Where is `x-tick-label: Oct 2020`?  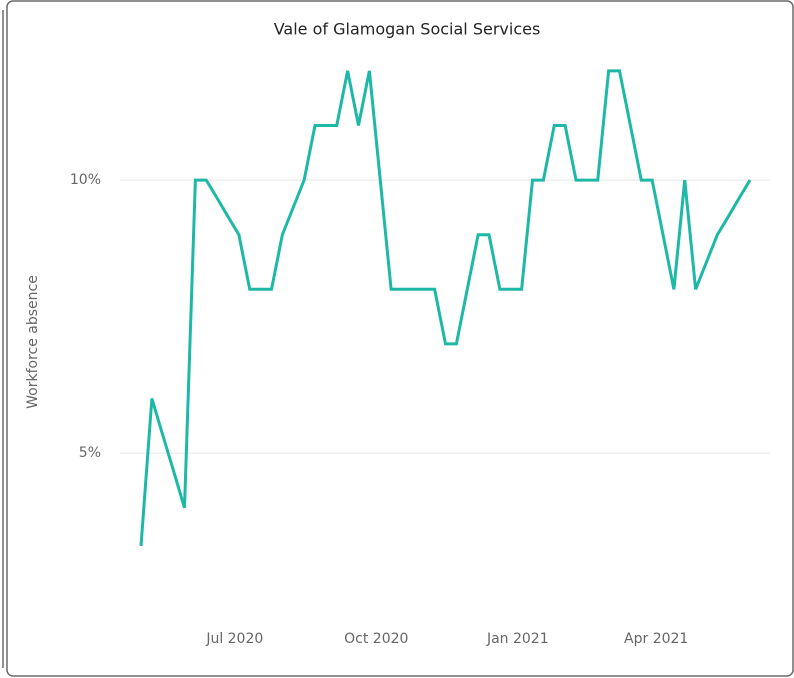 x-tick-label: Oct 2020 is located at coordinates (376, 639).